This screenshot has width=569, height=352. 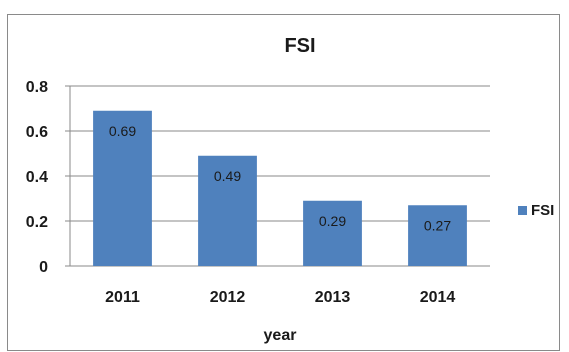 I want to click on x-axis-label: year, so click(x=280, y=335).